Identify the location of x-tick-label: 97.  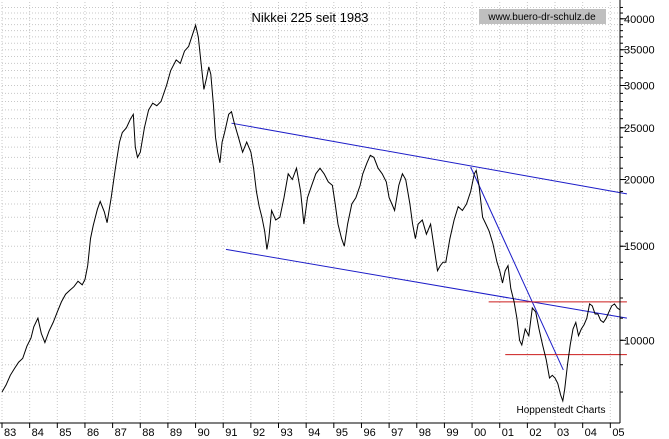
(397, 433).